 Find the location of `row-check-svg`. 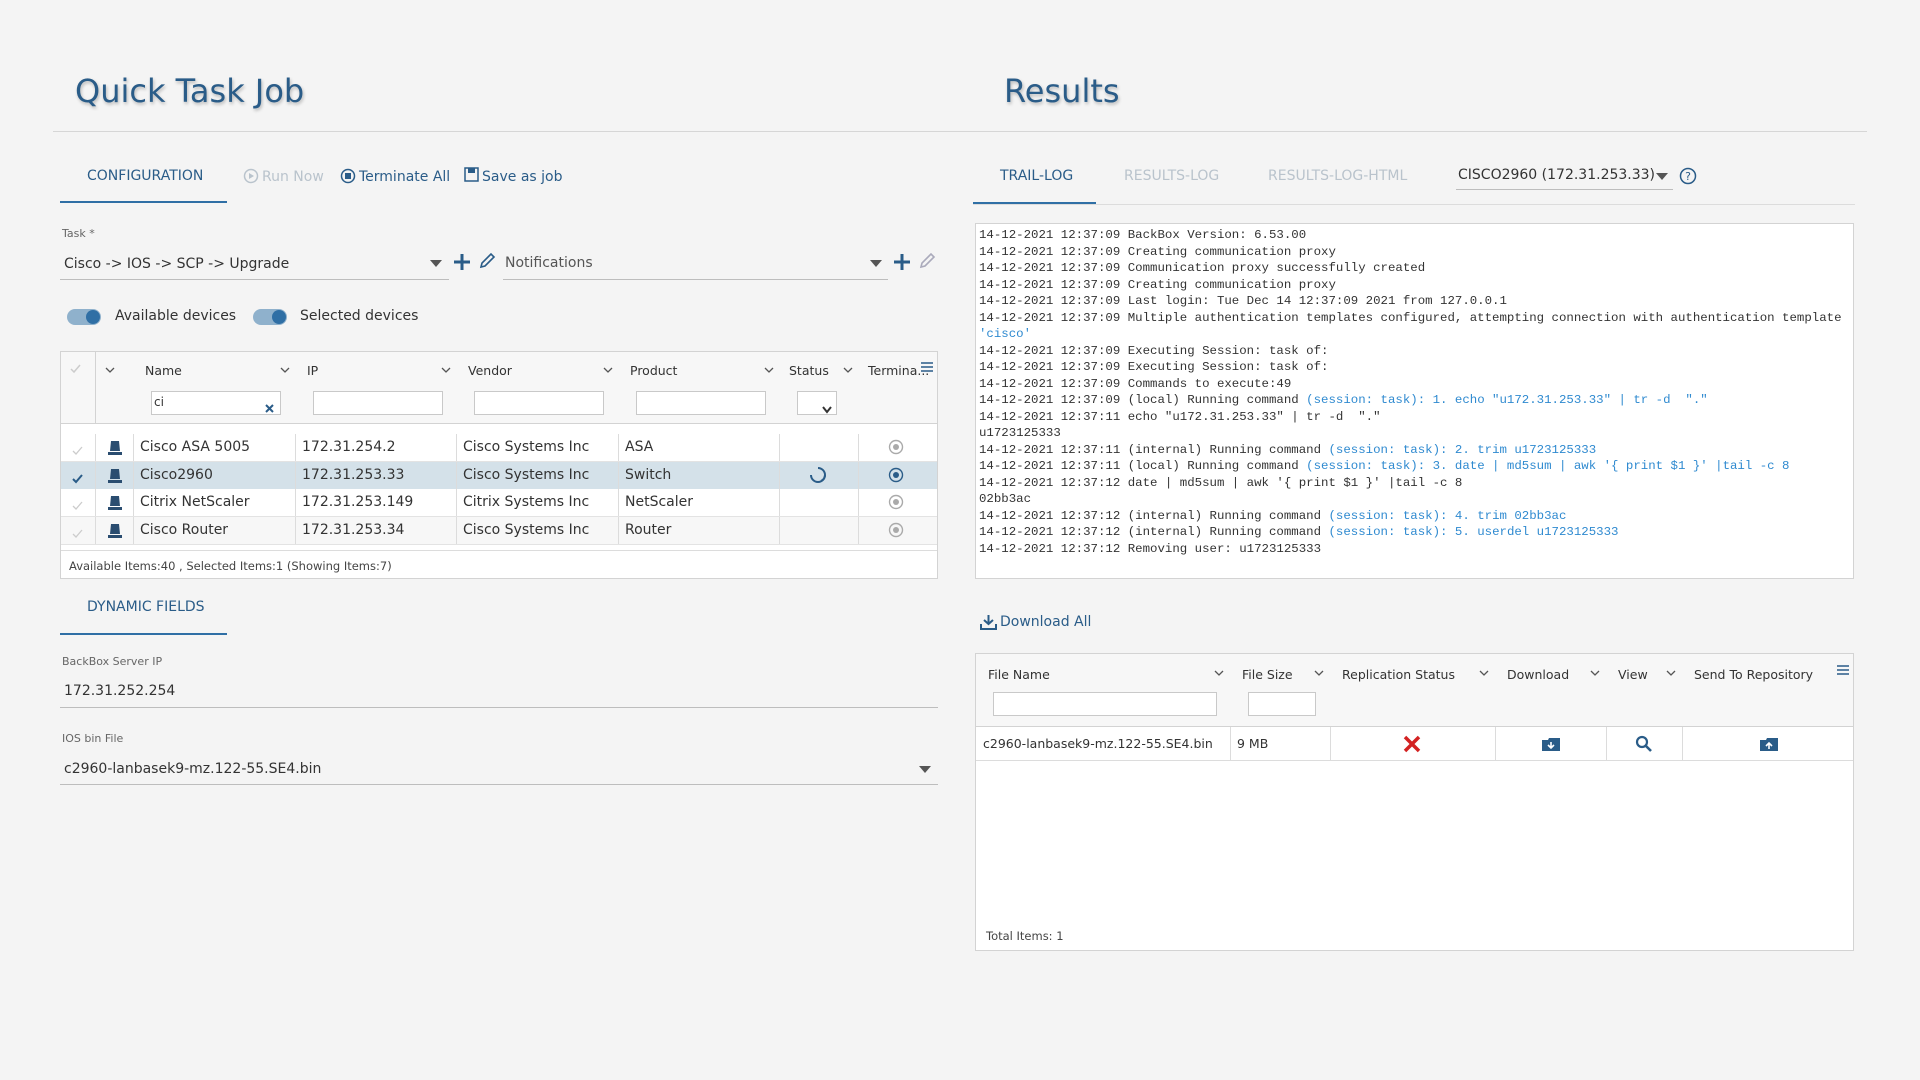

row-check-svg is located at coordinates (77, 505).